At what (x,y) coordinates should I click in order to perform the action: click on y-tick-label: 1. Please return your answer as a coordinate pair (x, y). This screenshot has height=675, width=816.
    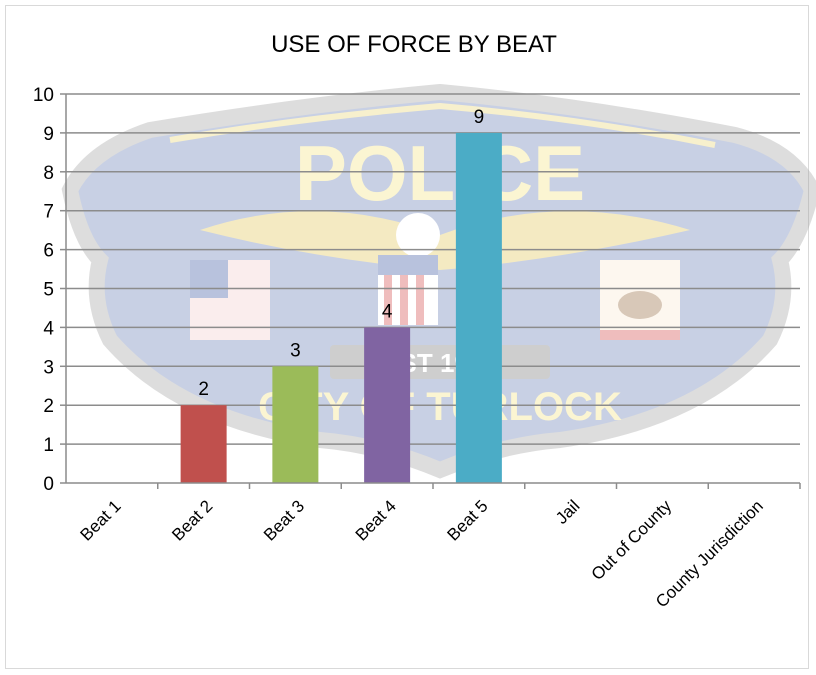
    Looking at the image, I should click on (48, 445).